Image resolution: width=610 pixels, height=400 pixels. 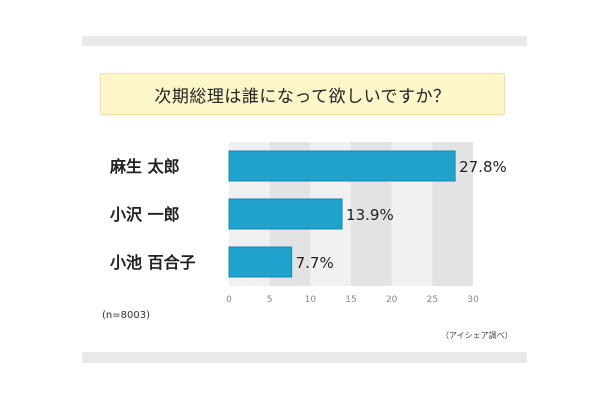 What do you see at coordinates (473, 300) in the screenshot?
I see `tick-label: 30` at bounding box center [473, 300].